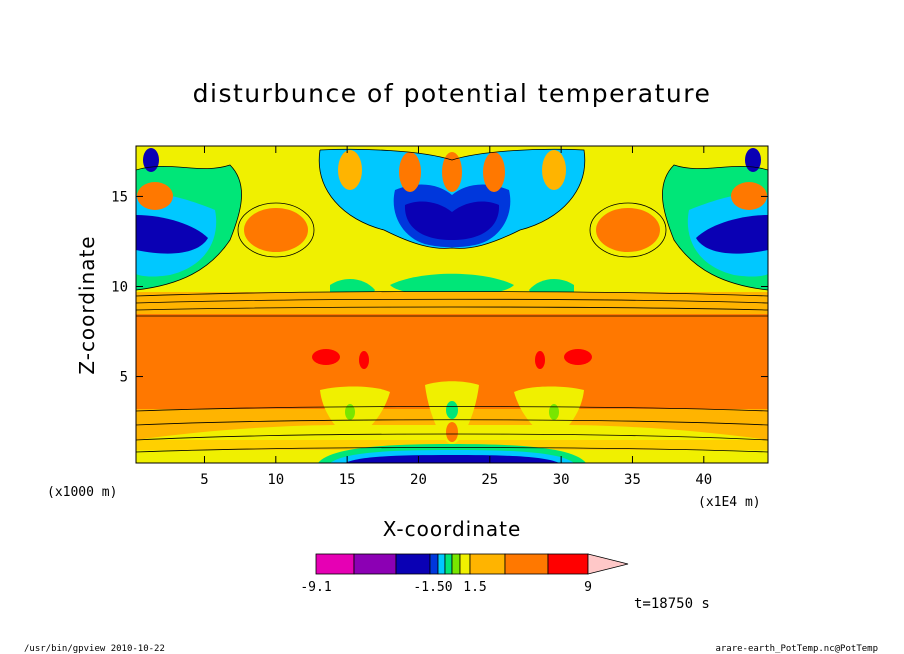 This screenshot has width=904, height=654. What do you see at coordinates (124, 378) in the screenshot?
I see `y-tick-label: 5` at bounding box center [124, 378].